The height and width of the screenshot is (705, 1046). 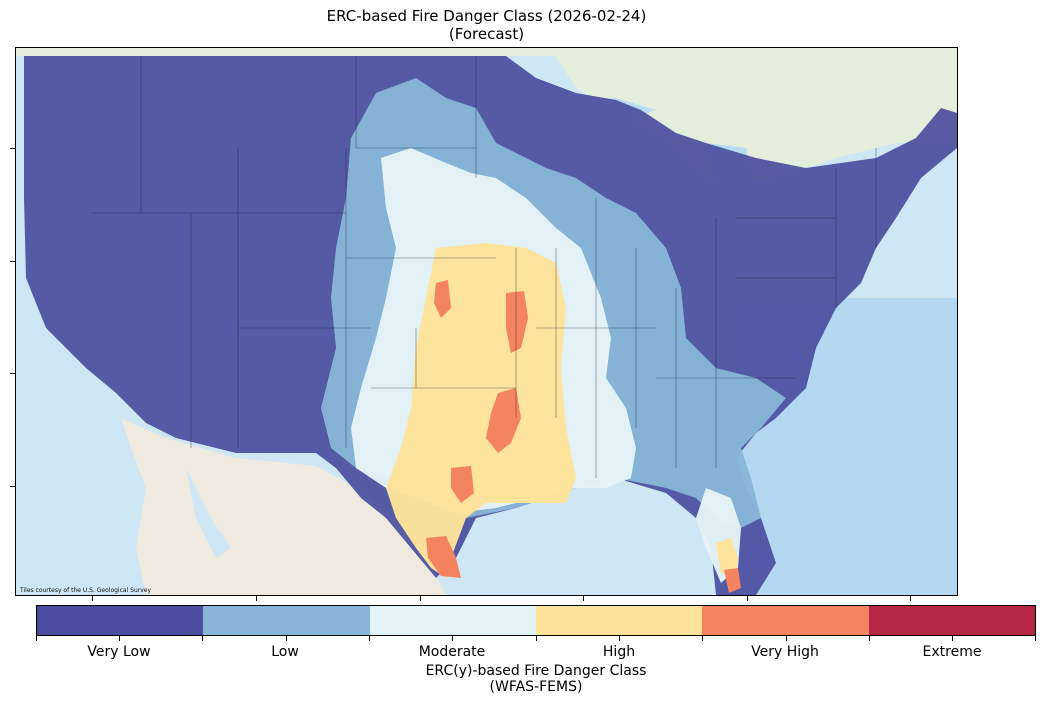 I want to click on colorbar-label: Very Low, so click(x=119, y=652).